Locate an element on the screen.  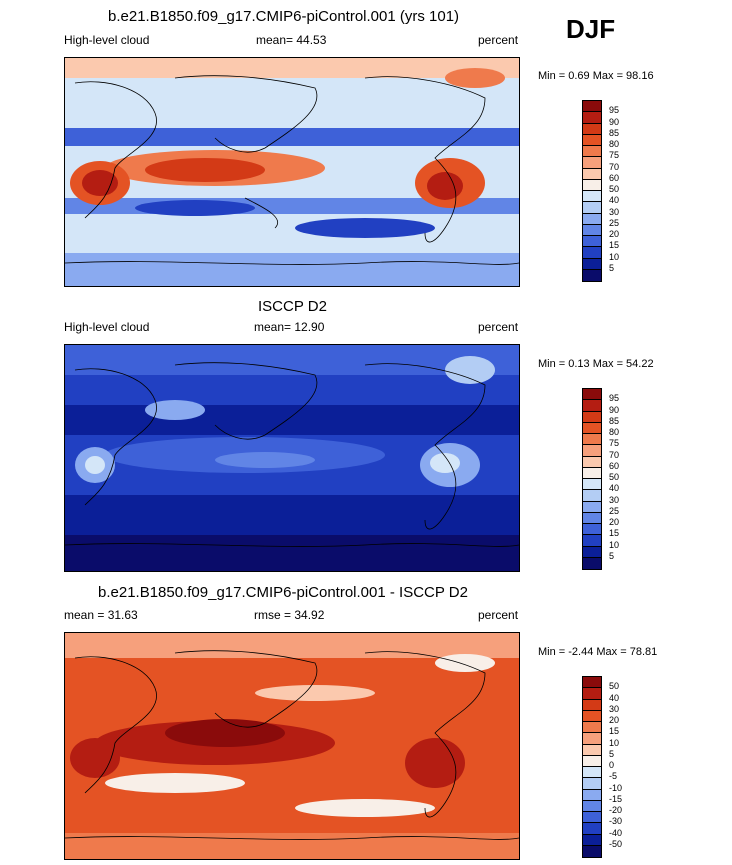
panel-1-mean-label: mean= 44.53 is located at coordinates (291, 40).